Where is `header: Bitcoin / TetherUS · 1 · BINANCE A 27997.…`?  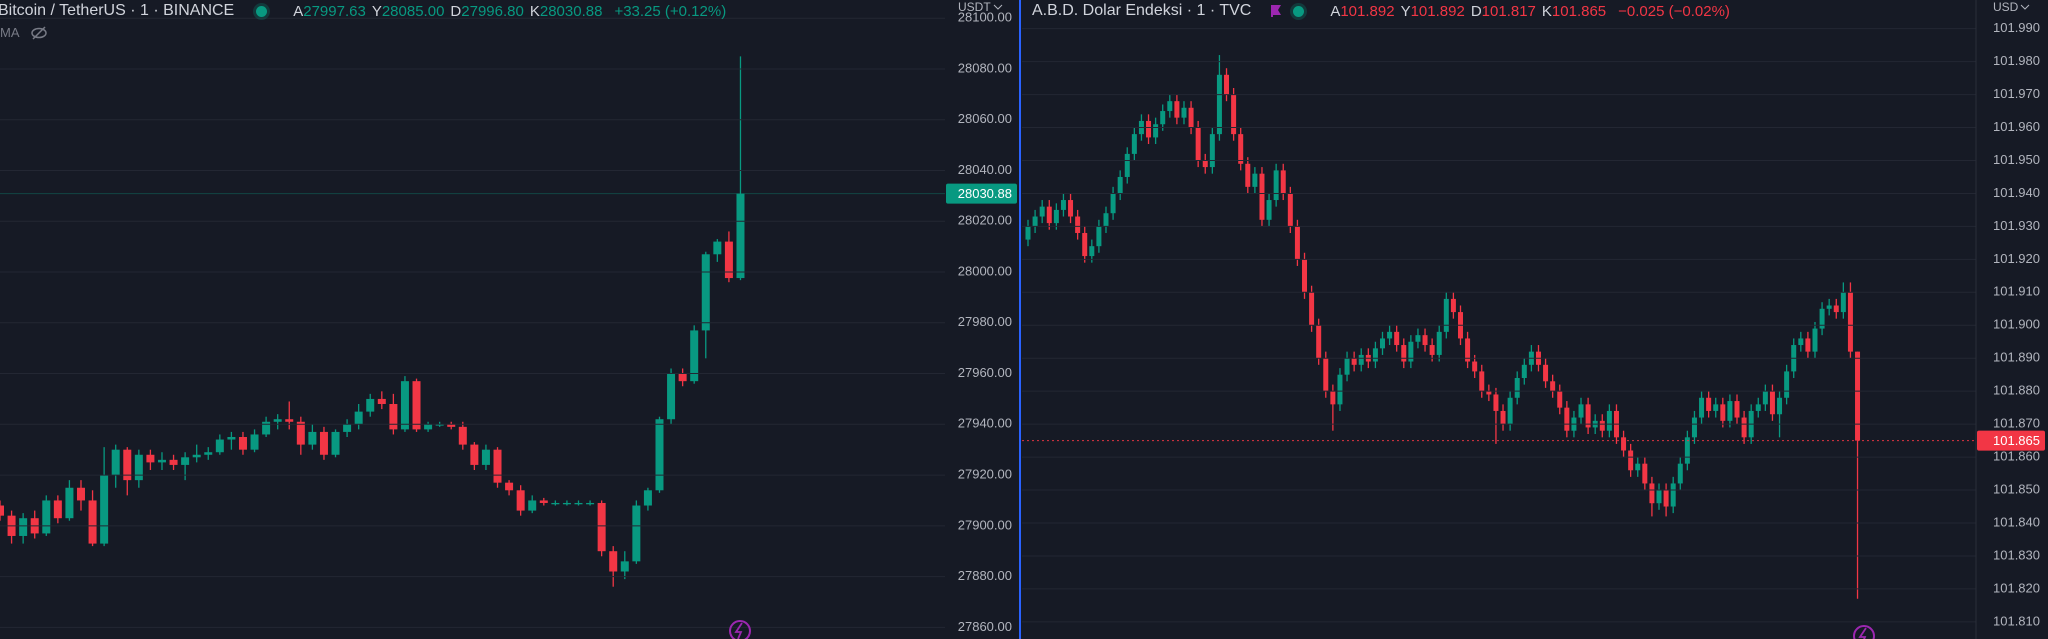 header: Bitcoin / TetherUS · 1 · BINANCE A 27997.… is located at coordinates (363, 11).